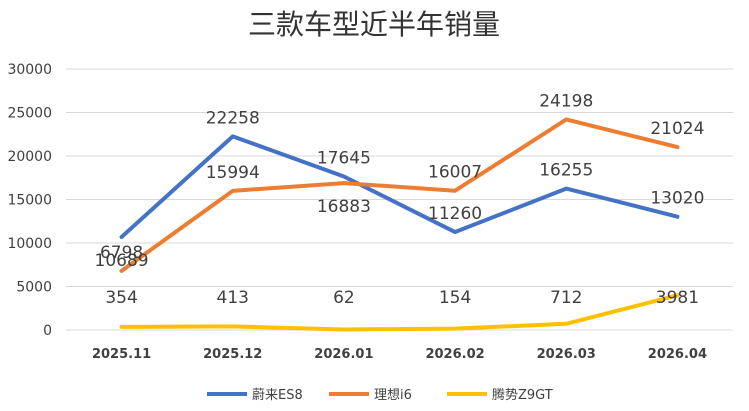 Image resolution: width=749 pixels, height=411 pixels. What do you see at coordinates (677, 354) in the screenshot?
I see `x-tick-label: 2026.04` at bounding box center [677, 354].